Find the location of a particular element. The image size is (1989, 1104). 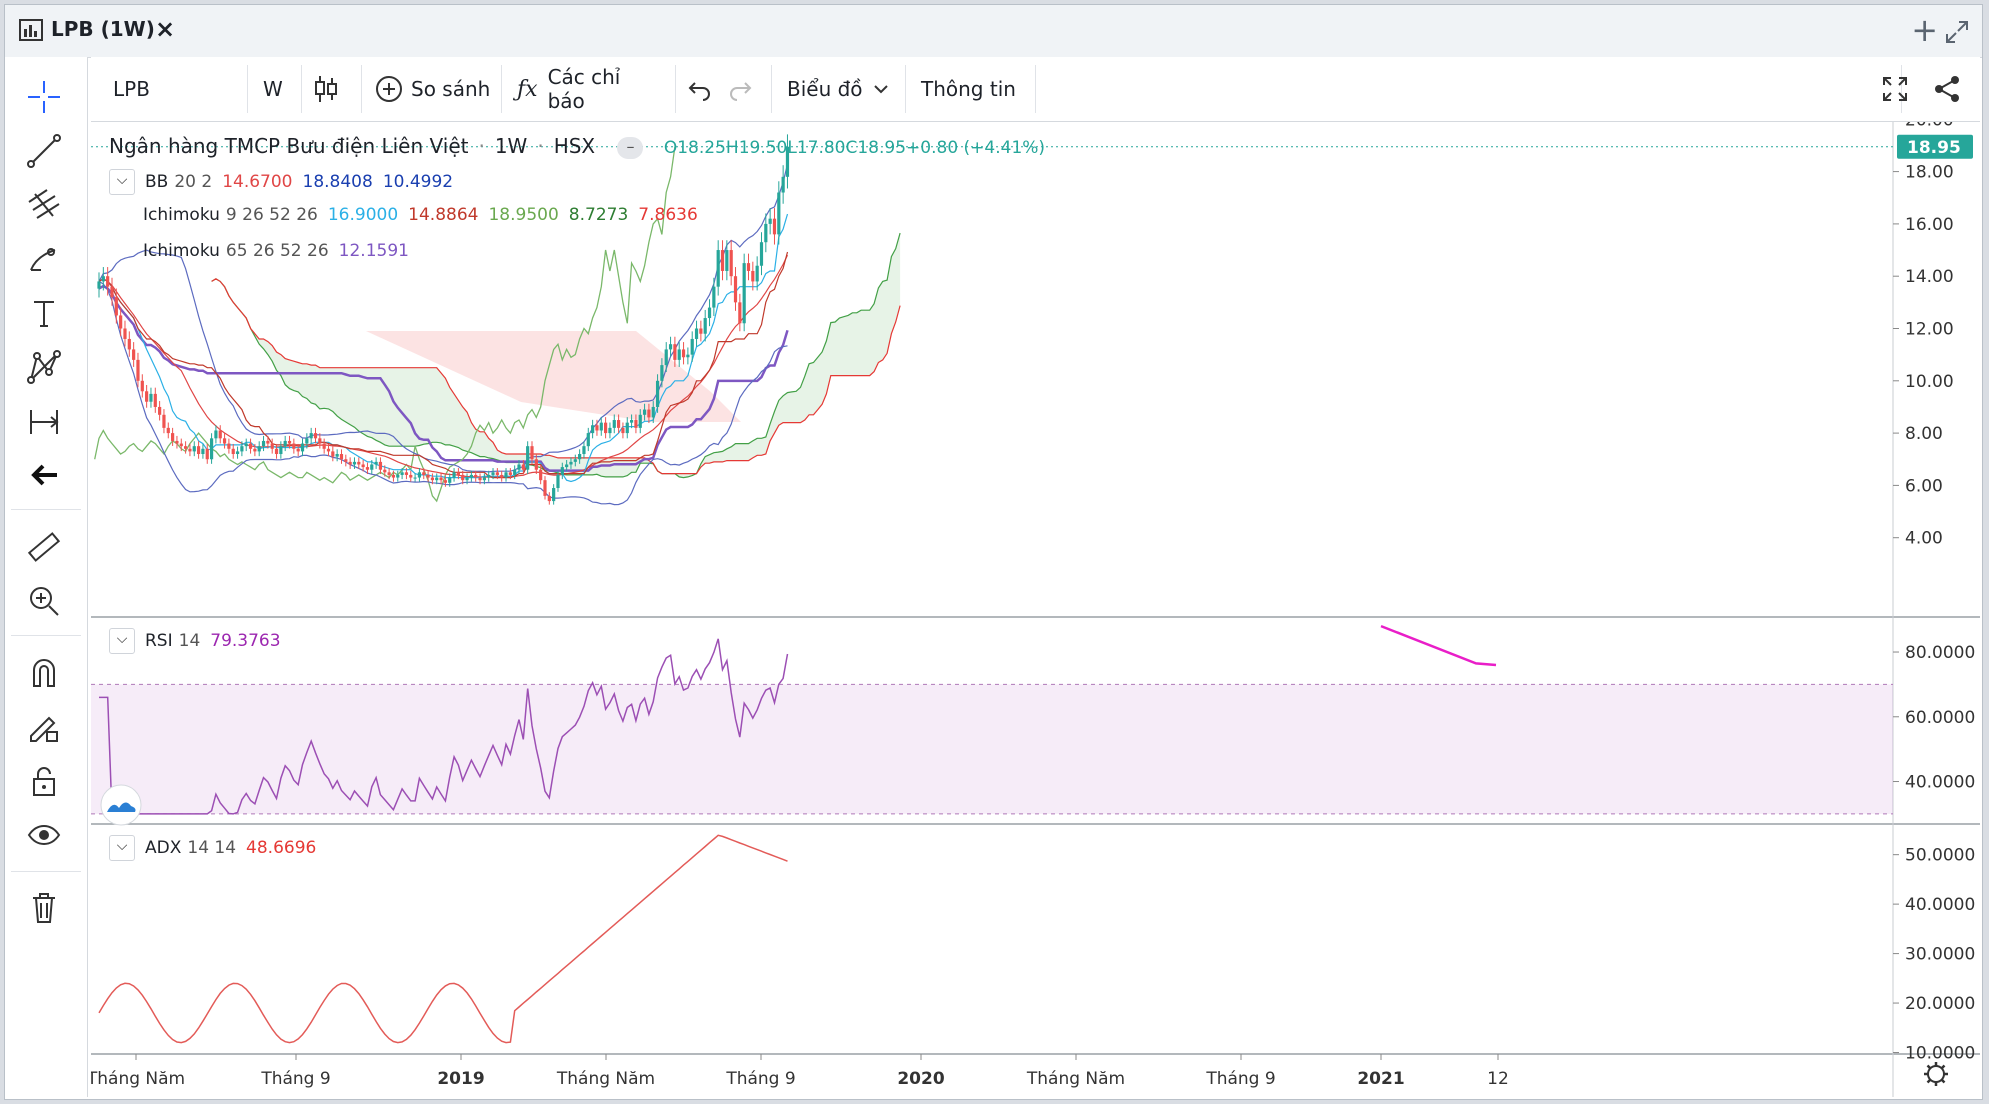

compare-button: So sánh is located at coordinates (435, 89).